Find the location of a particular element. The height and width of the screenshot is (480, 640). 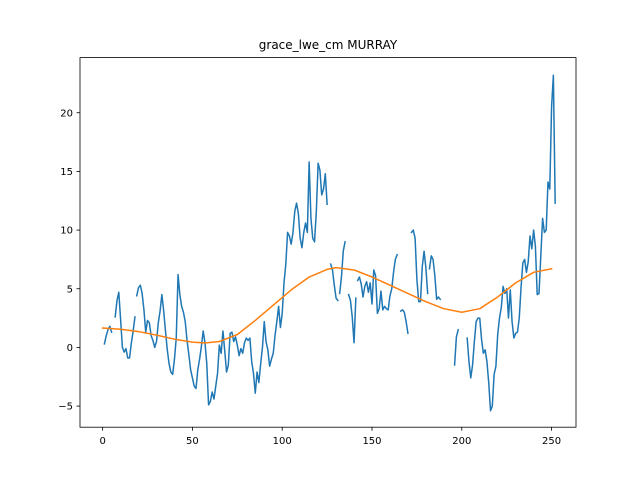

x-tick-label: 0 is located at coordinates (102, 441).